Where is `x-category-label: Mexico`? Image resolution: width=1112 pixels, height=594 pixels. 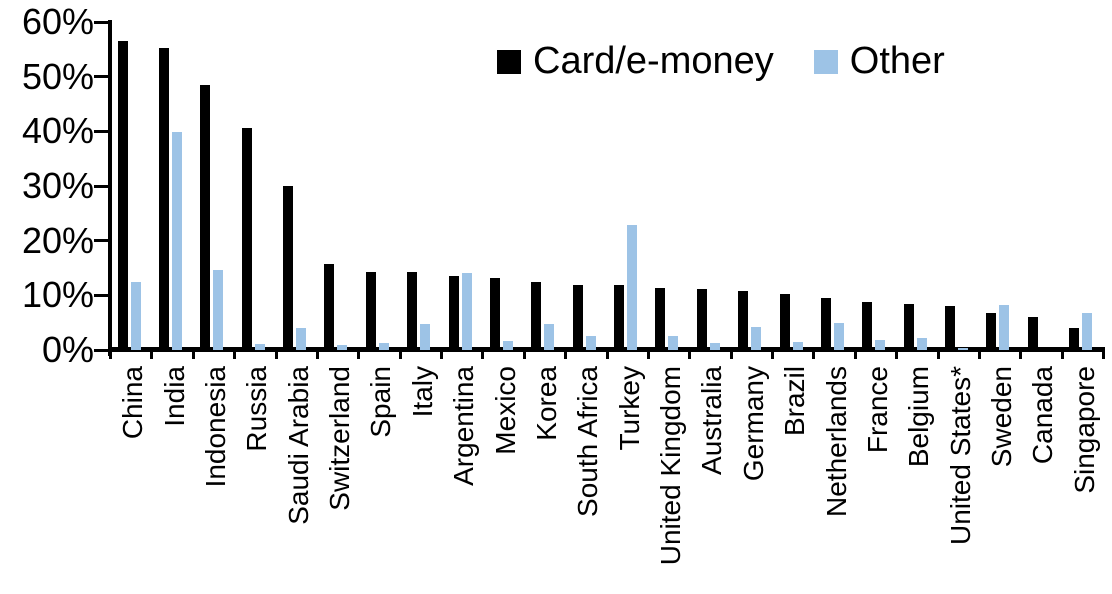
x-category-label: Mexico is located at coordinates (505, 410).